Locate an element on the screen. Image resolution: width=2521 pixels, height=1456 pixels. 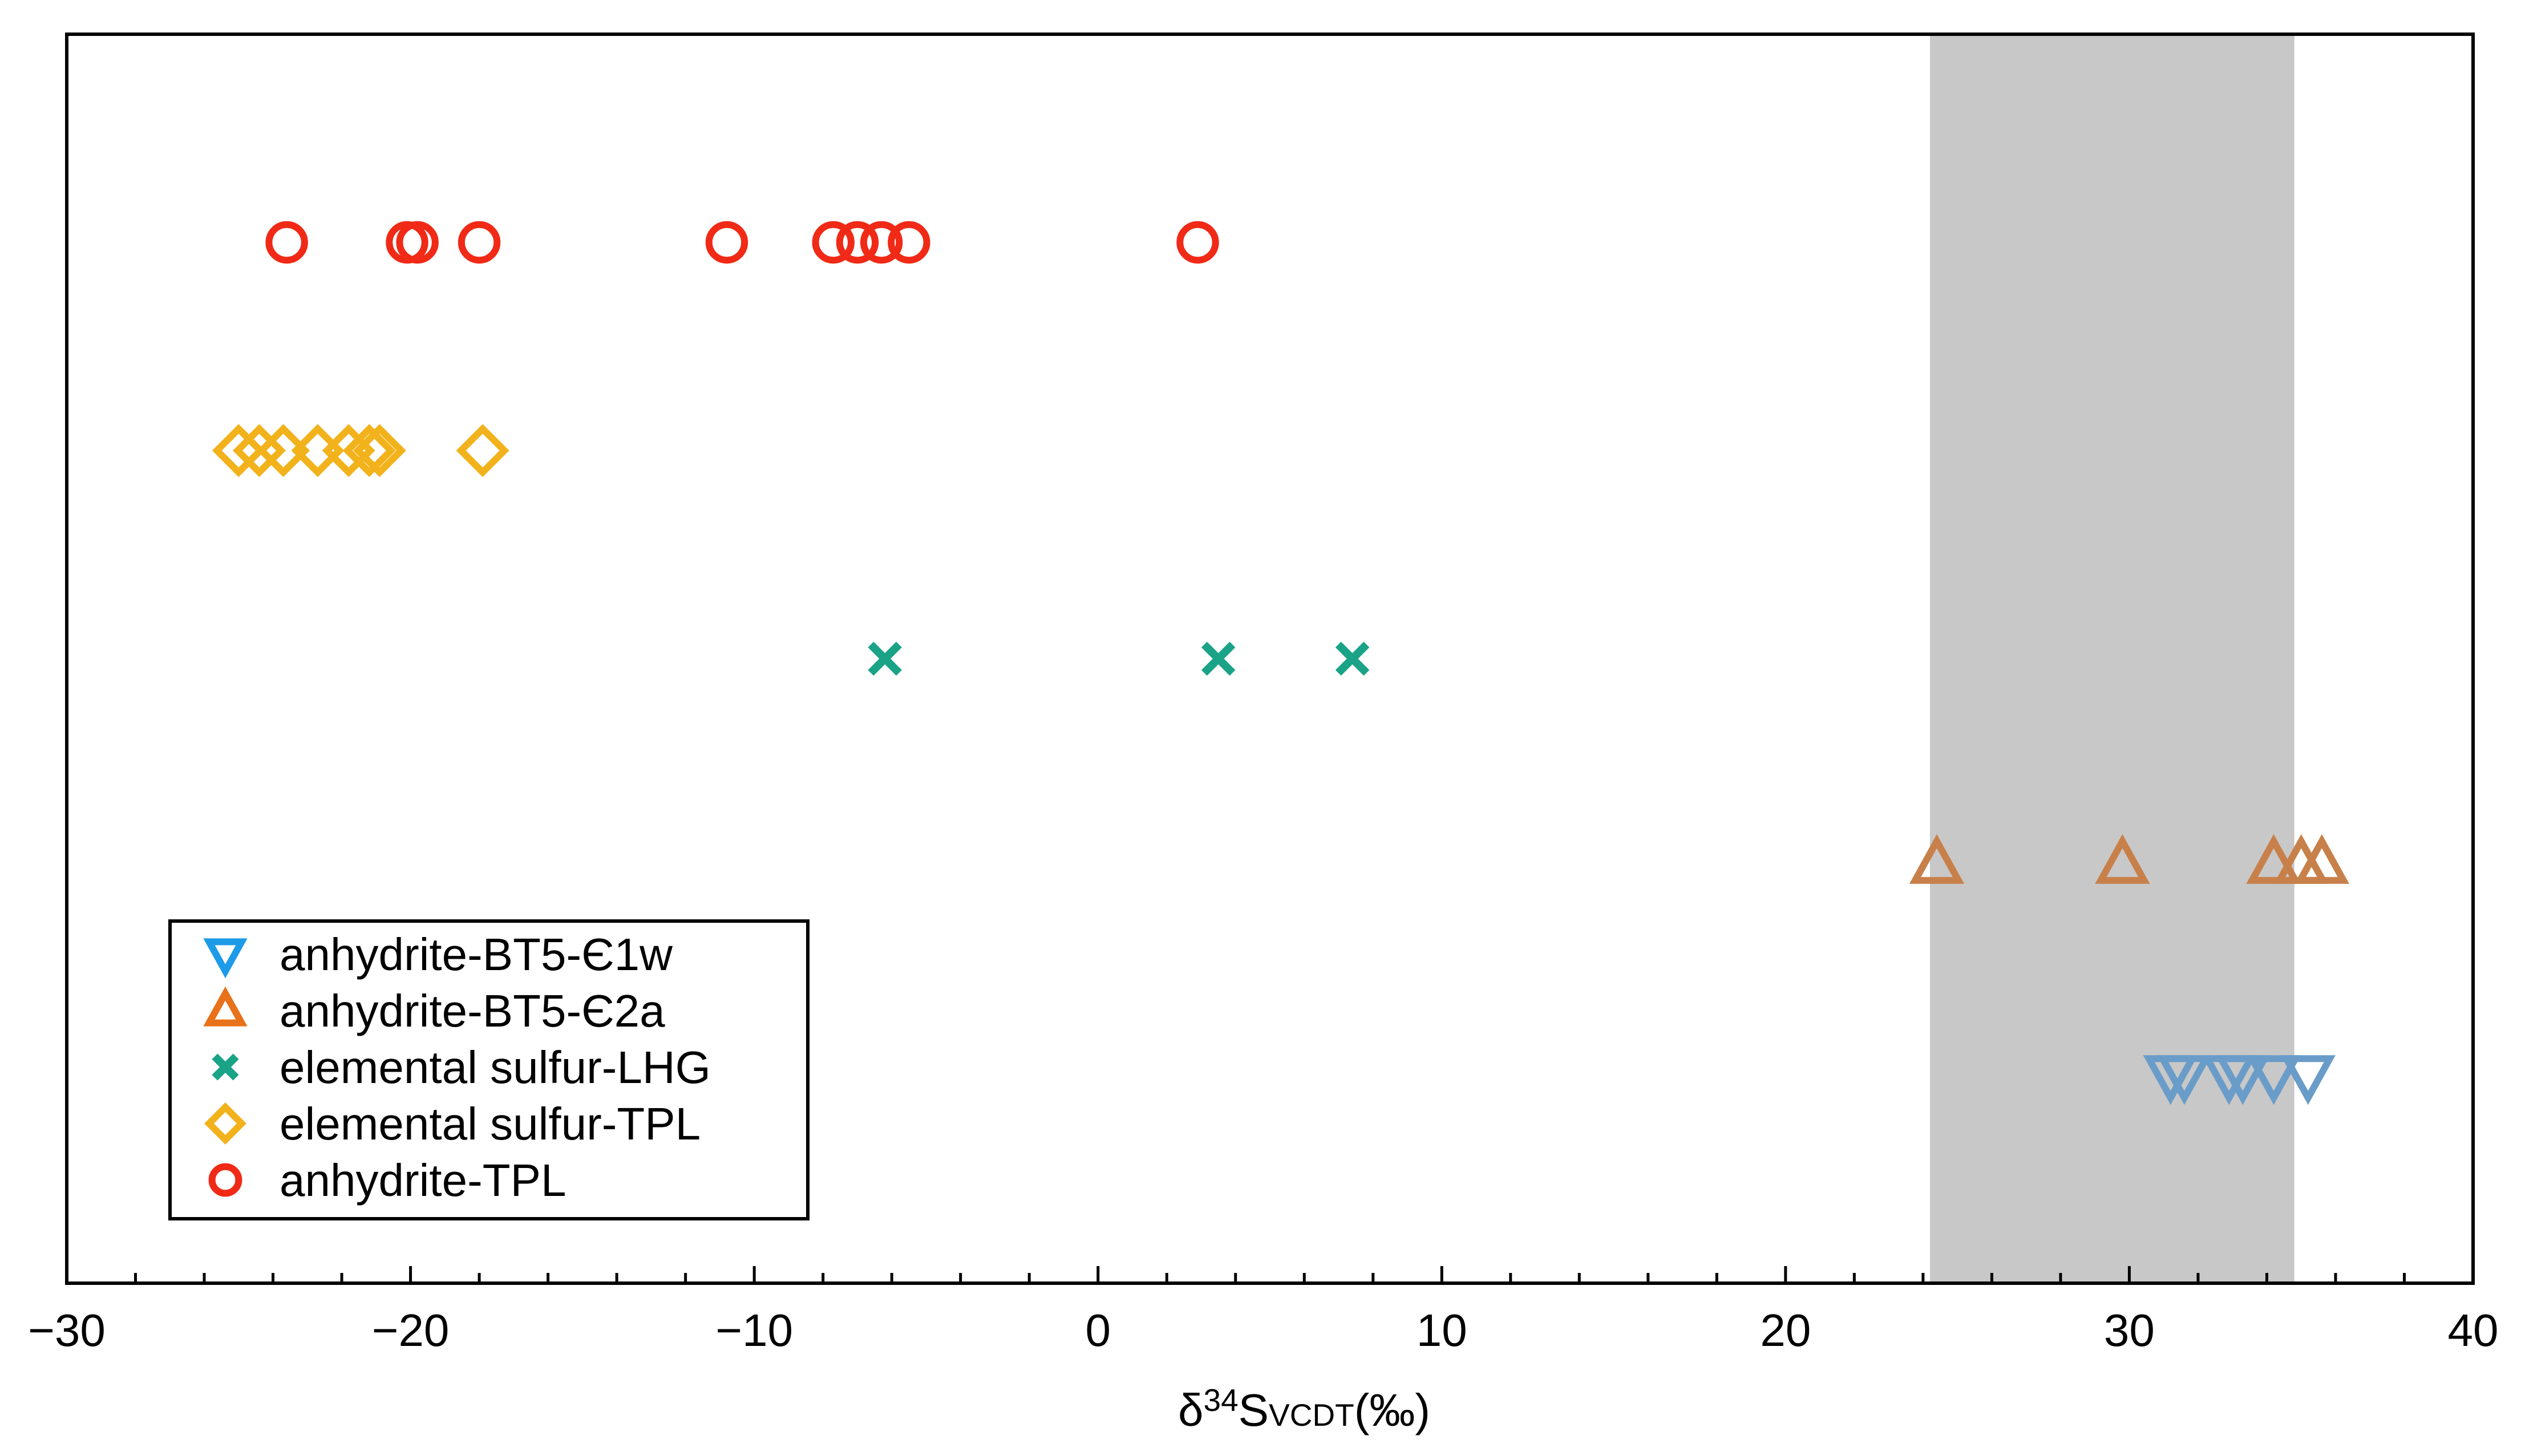
x-tick-label: 20 is located at coordinates (1785, 1330).